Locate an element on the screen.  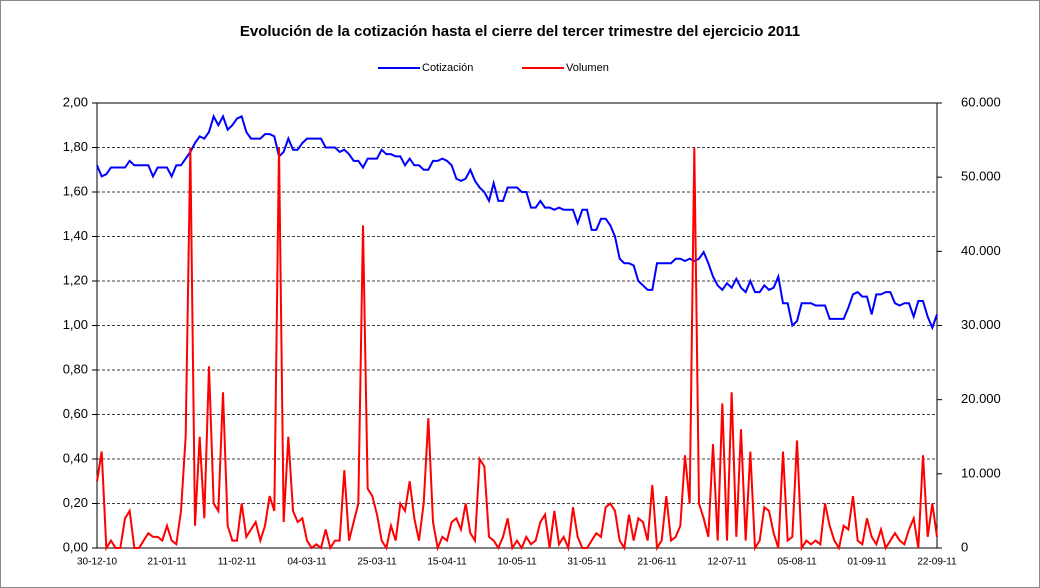
x-tick-label: 30-12-10 is located at coordinates (97, 562).